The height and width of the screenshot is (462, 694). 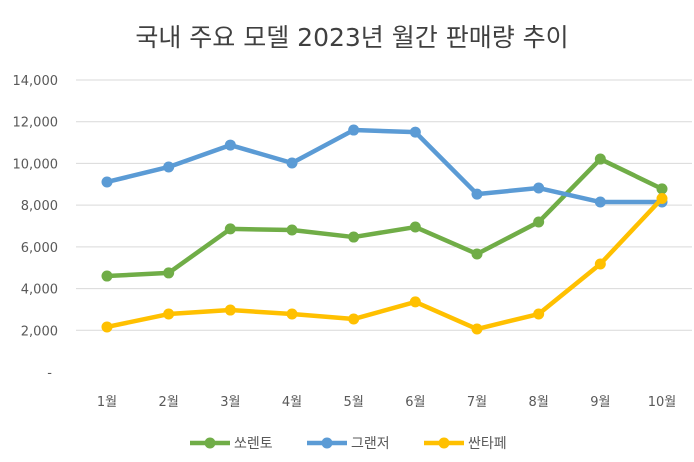 What do you see at coordinates (39, 248) in the screenshot?
I see `y-tick-label: 6,000` at bounding box center [39, 248].